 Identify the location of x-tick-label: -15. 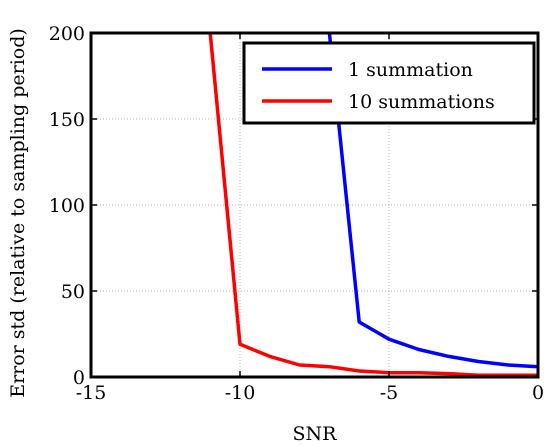
(91, 393).